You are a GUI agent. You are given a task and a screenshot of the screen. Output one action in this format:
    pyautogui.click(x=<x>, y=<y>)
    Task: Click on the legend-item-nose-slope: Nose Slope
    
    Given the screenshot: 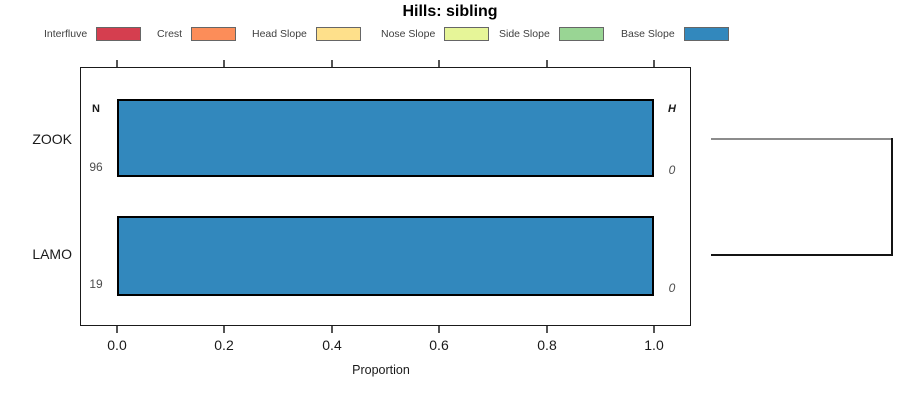 What is the action you would take?
    pyautogui.click(x=435, y=33)
    